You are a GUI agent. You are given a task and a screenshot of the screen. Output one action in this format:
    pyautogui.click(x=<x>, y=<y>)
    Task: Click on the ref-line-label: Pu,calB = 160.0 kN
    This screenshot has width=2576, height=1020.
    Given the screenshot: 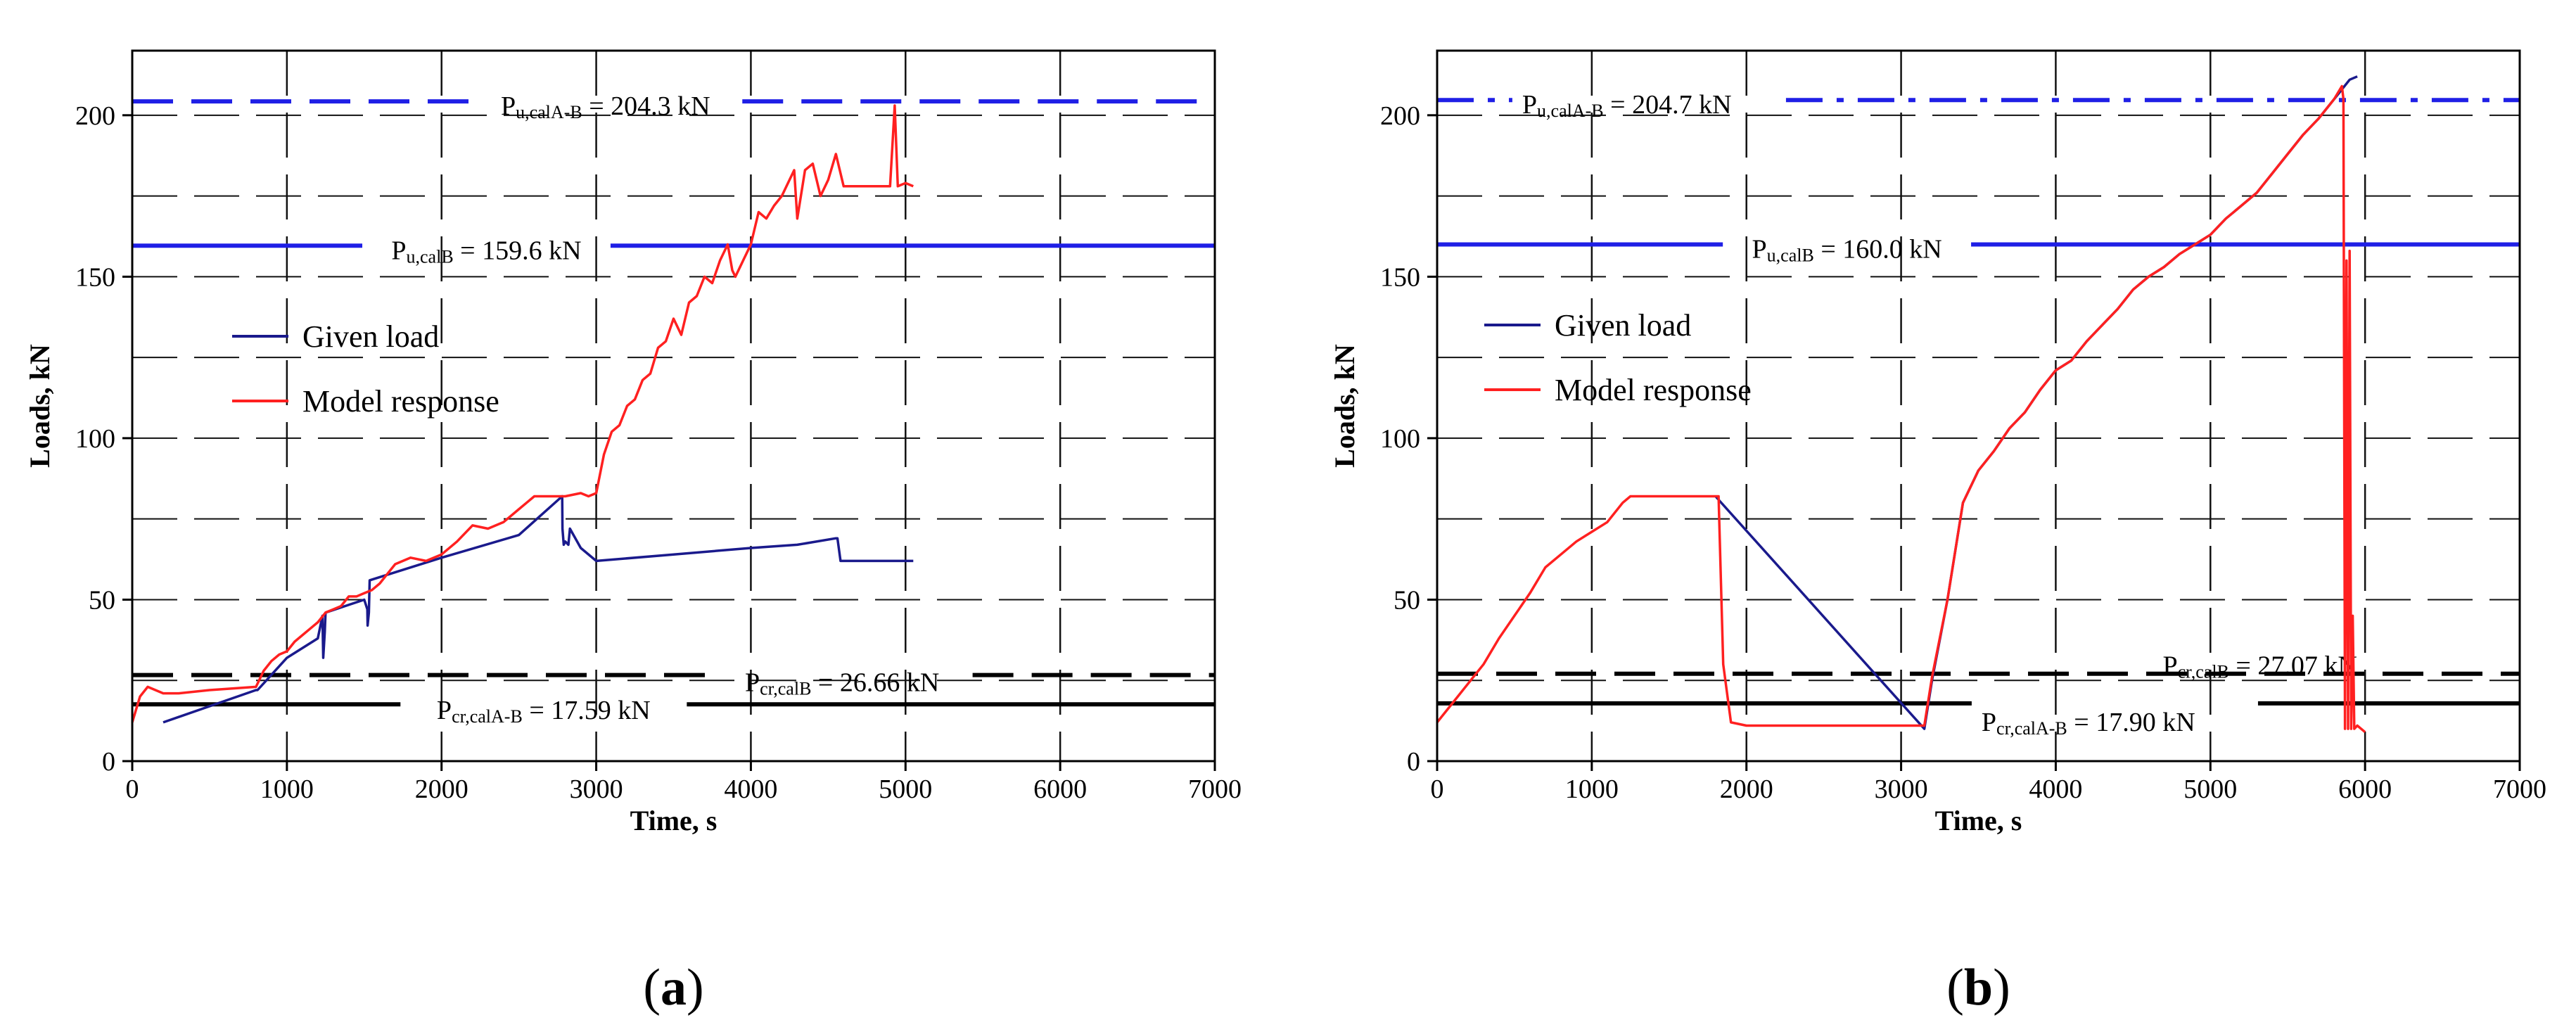 What is the action you would take?
    pyautogui.click(x=1847, y=249)
    